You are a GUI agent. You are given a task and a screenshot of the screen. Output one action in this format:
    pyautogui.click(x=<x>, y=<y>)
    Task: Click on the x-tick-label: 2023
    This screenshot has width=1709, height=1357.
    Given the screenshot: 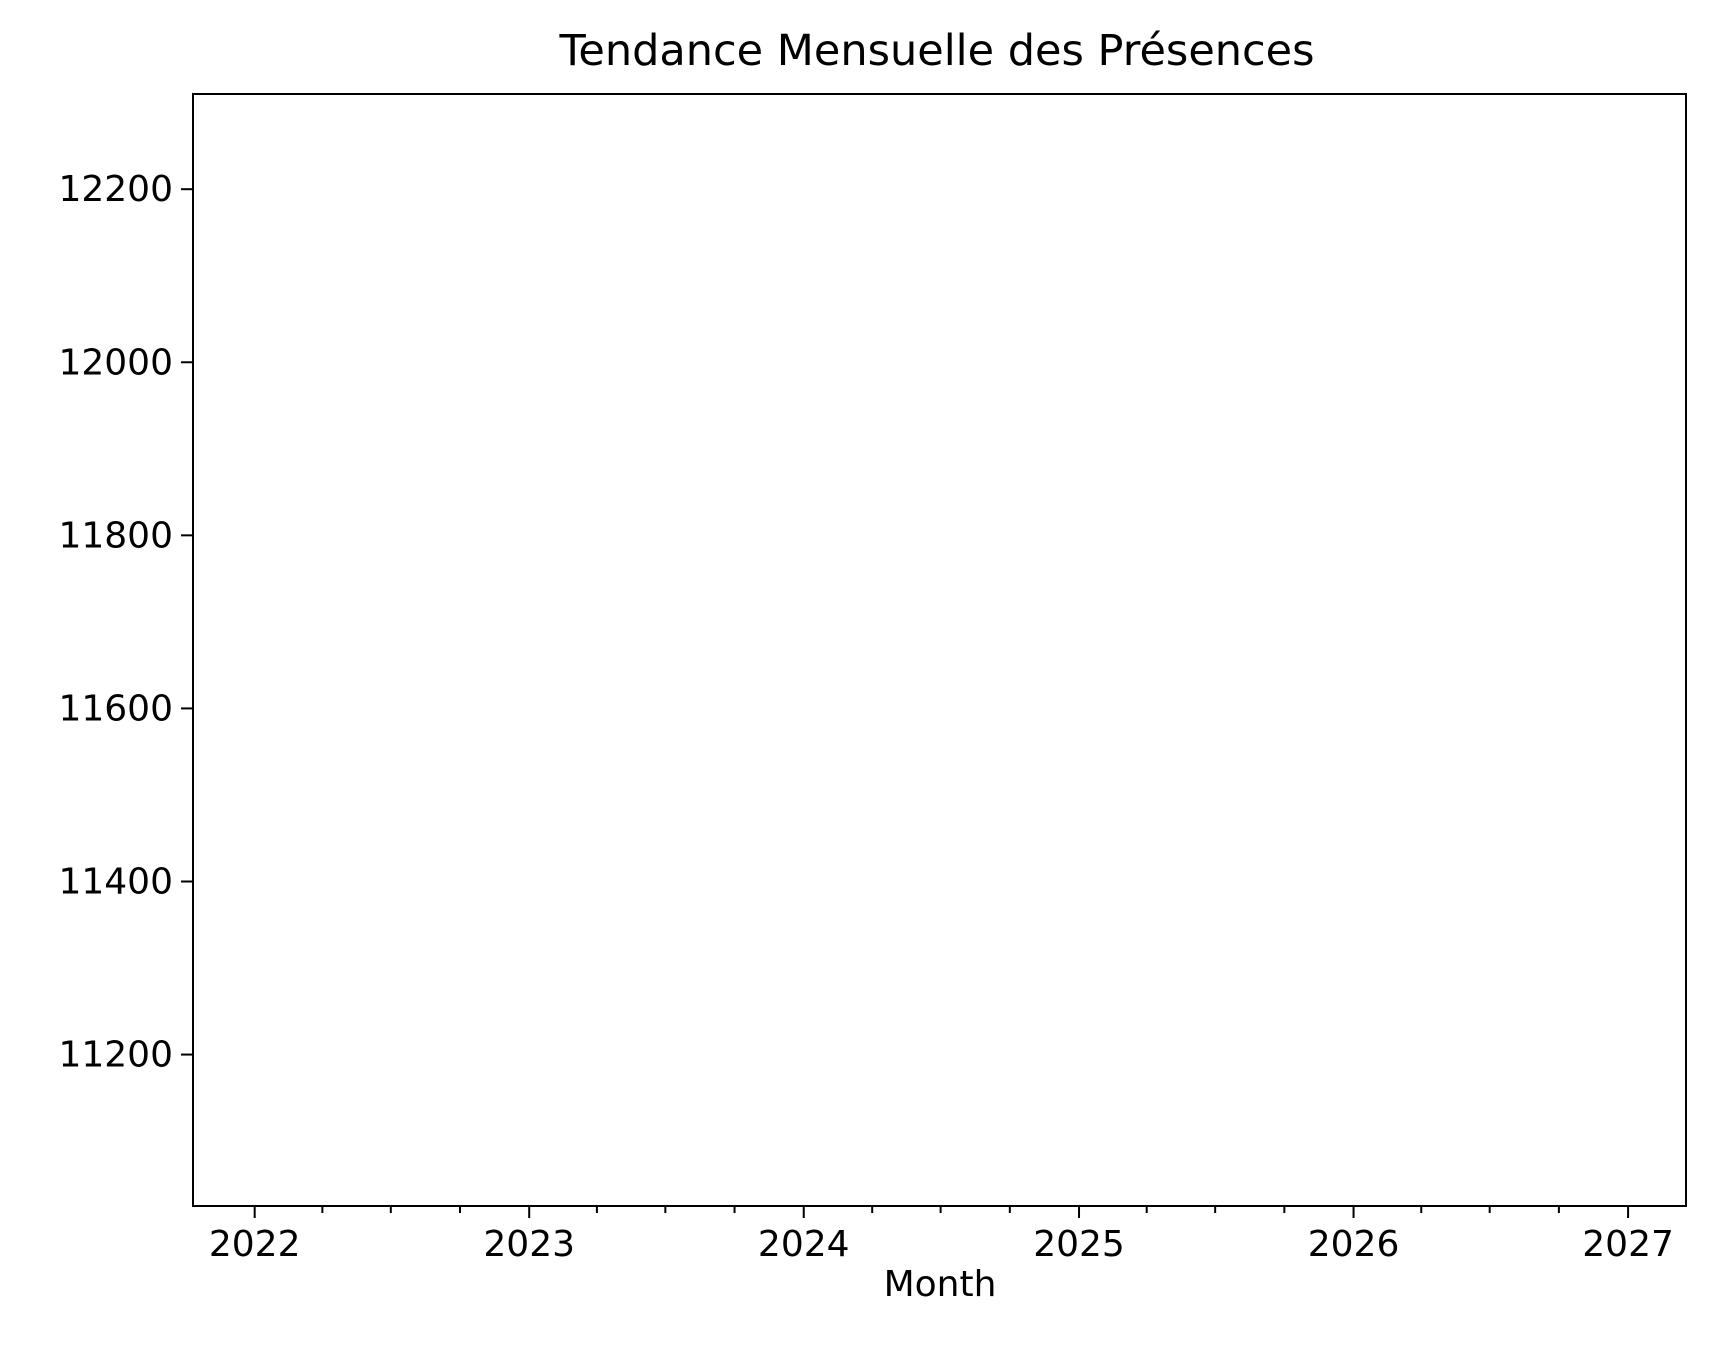 What is the action you would take?
    pyautogui.click(x=529, y=1244)
    